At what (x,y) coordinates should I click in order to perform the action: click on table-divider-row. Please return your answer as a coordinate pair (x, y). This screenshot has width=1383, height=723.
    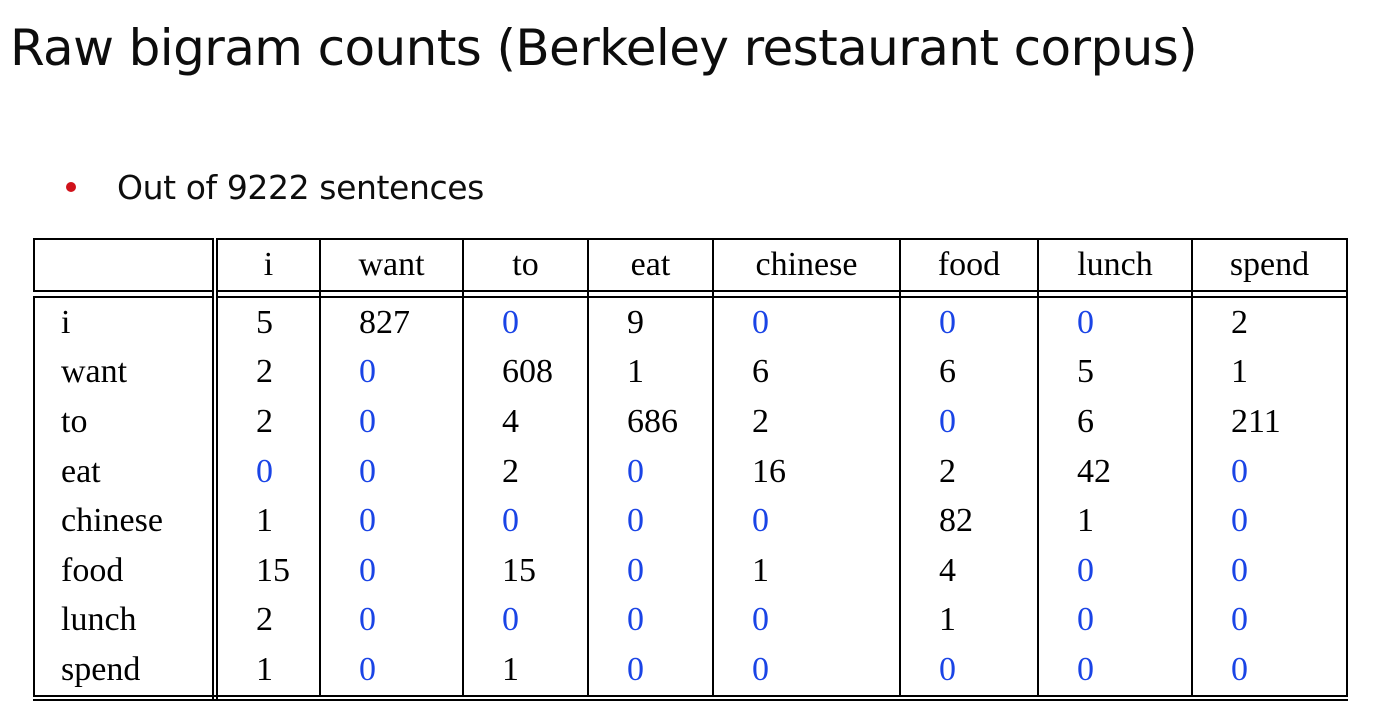
    Looking at the image, I should click on (691, 294).